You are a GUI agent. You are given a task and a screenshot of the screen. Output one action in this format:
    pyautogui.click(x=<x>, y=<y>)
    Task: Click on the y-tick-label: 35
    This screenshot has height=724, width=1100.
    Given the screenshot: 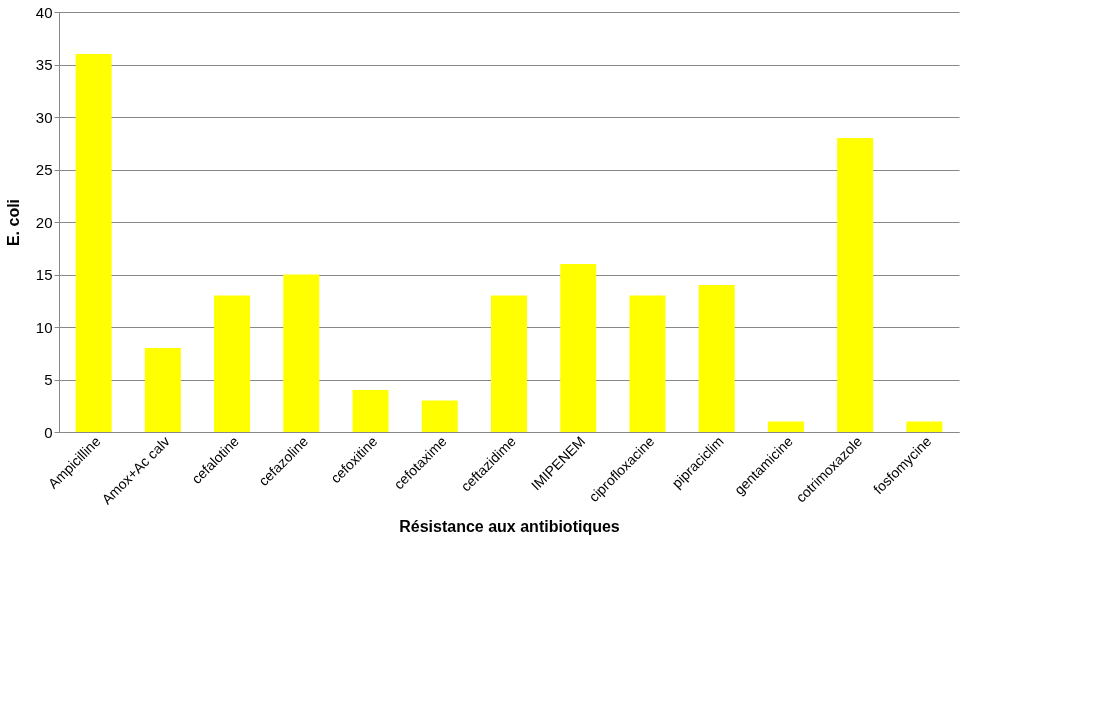 What is the action you would take?
    pyautogui.click(x=44, y=64)
    